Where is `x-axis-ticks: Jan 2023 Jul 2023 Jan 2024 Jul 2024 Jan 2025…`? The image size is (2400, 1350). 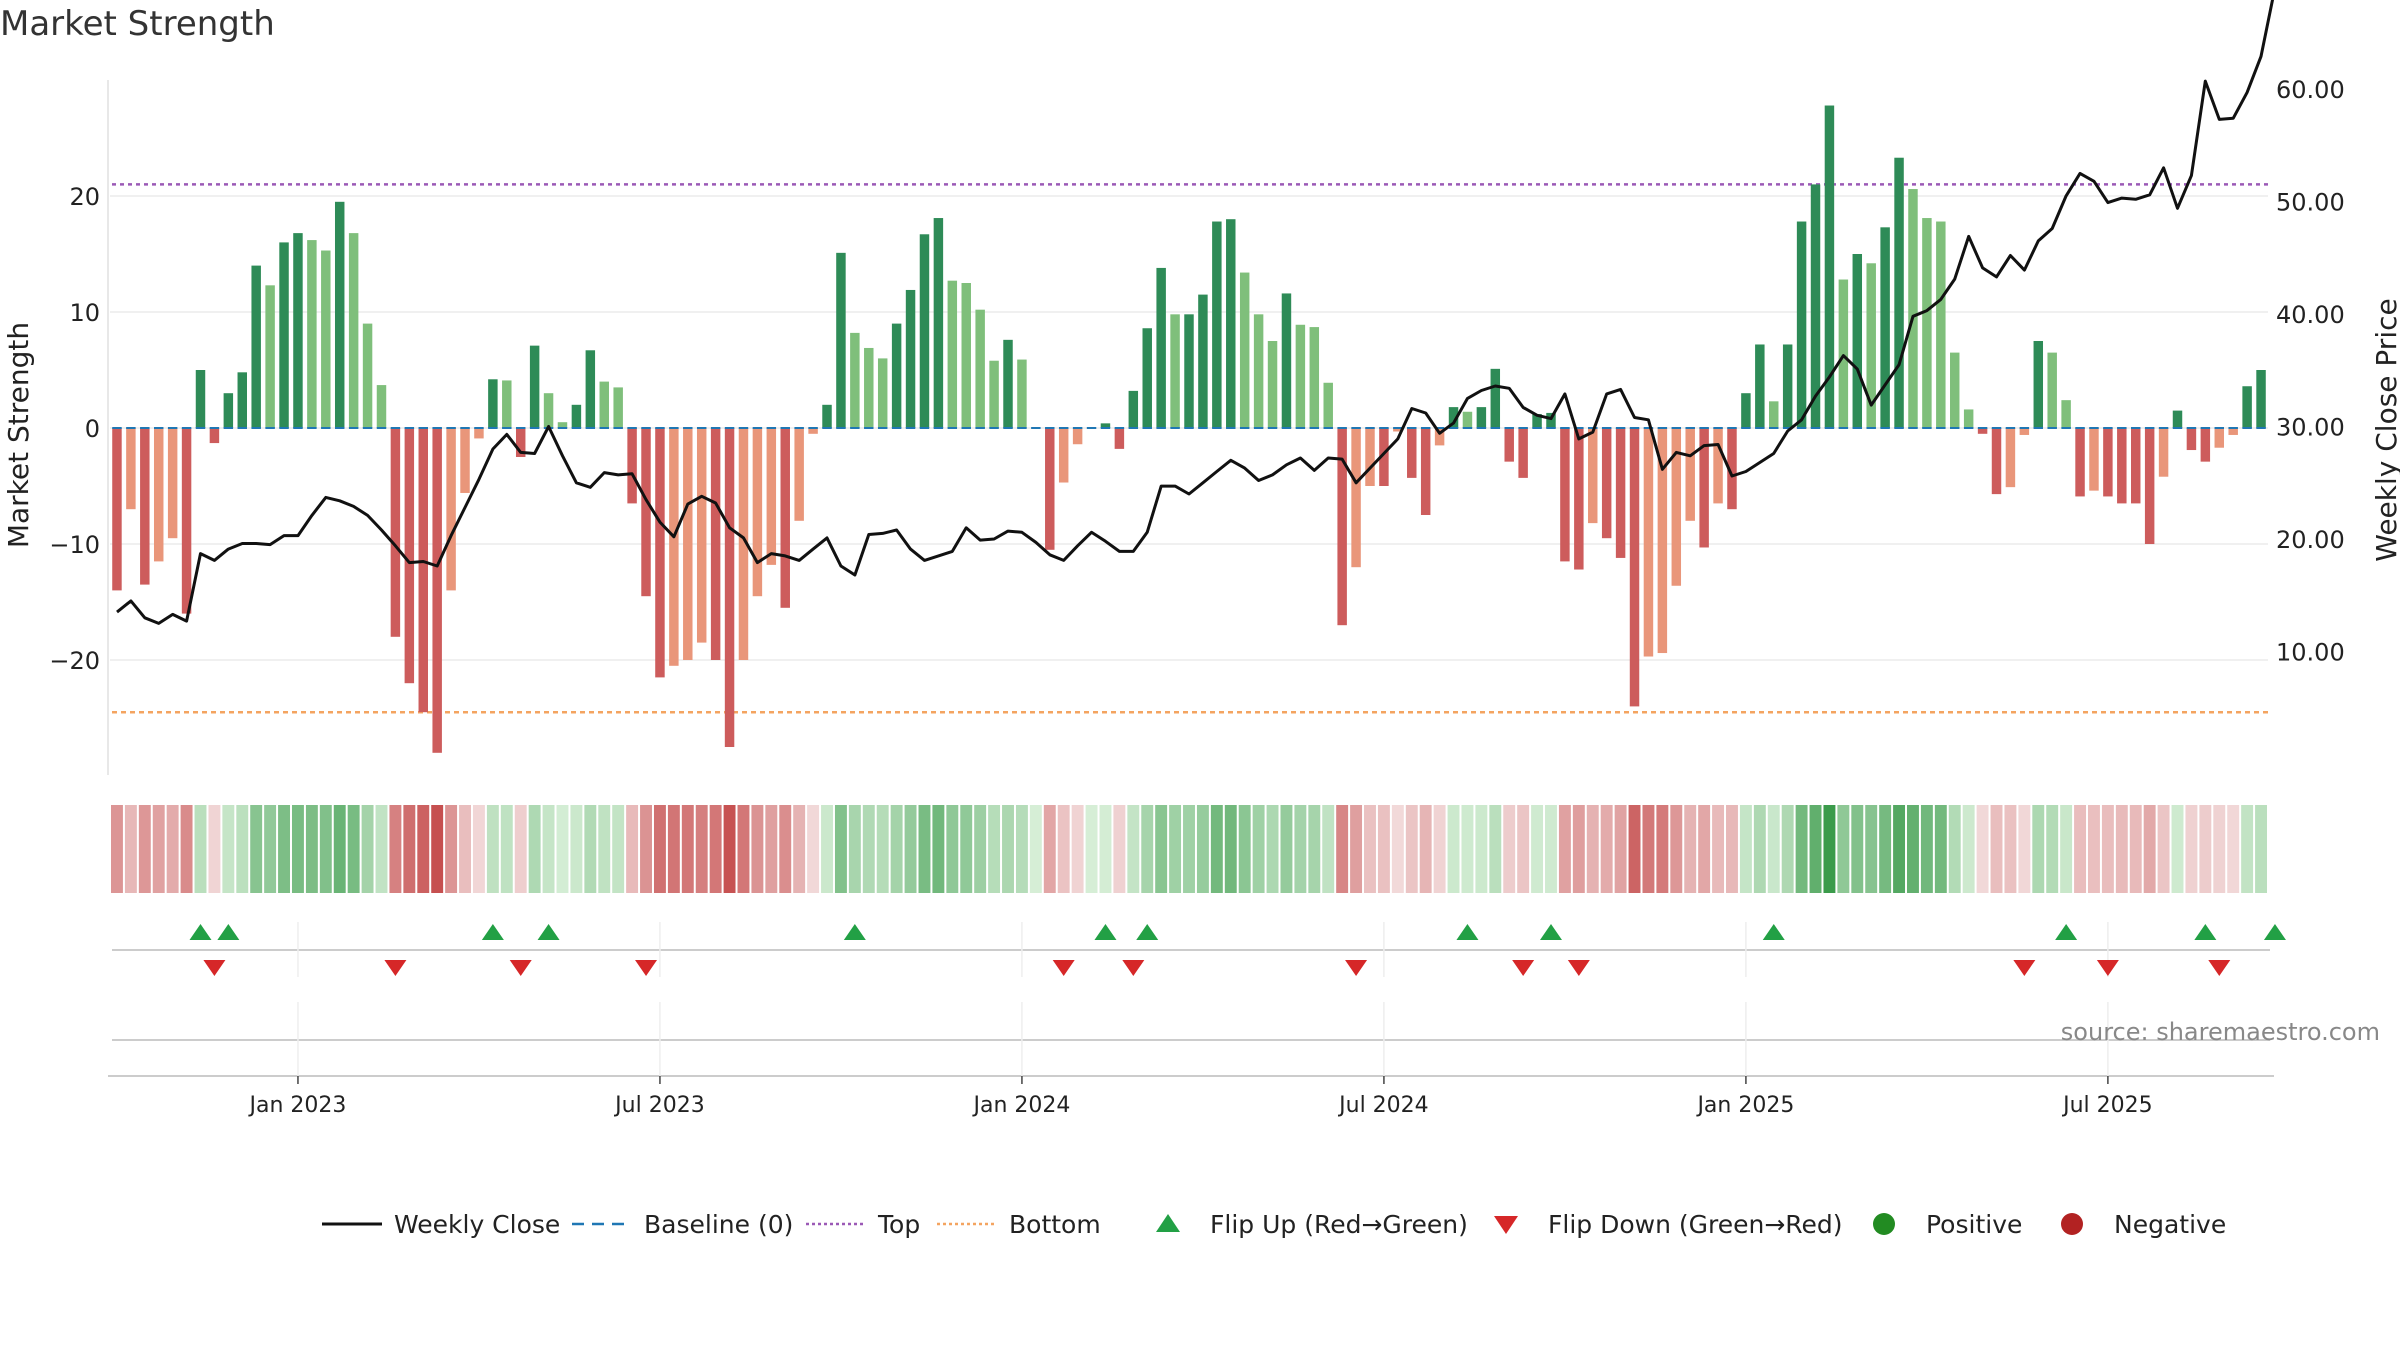
x-axis-ticks: Jan 2023 Jul 2023 Jan 2024 Jul 2024 Jan 2025… is located at coordinates (1200, 1097).